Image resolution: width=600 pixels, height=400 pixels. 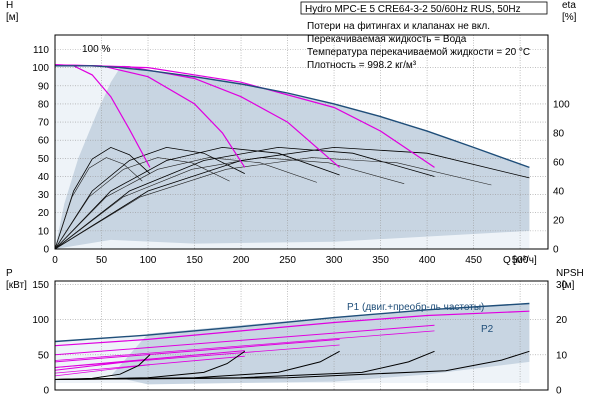 What do you see at coordinates (40, 285) in the screenshot?
I see `p-tick-3: 150` at bounding box center [40, 285].